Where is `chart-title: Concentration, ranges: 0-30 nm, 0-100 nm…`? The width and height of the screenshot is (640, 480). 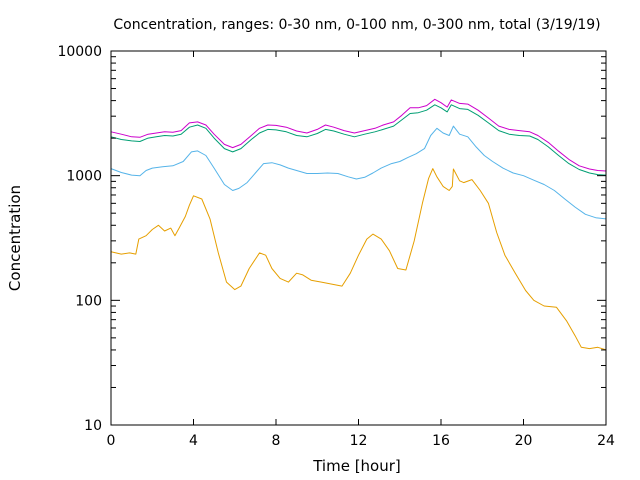
chart-title: Concentration, ranges: 0-30 nm, 0-100 nm… is located at coordinates (356, 25).